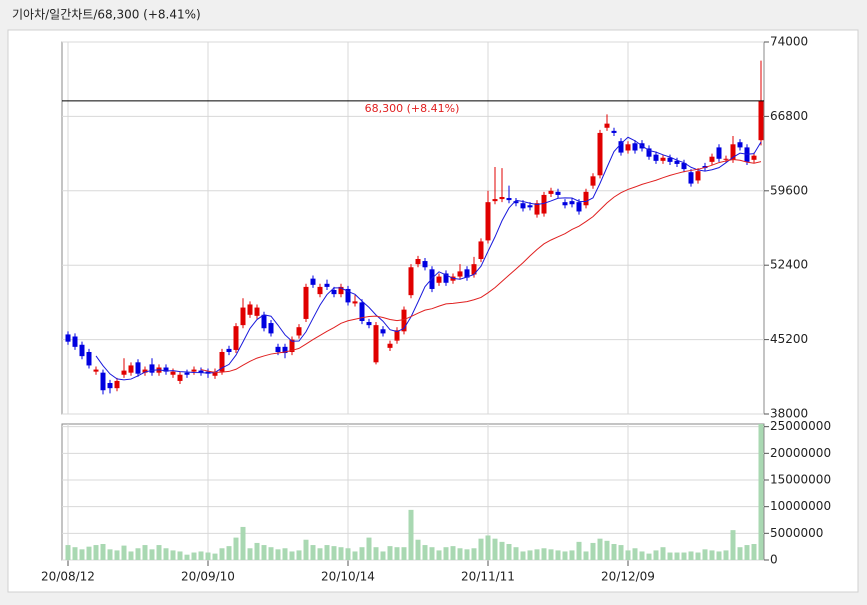  What do you see at coordinates (106, 15) in the screenshot?
I see `chart-title: 기아차/일간차트/68,300 (+8.41%)` at bounding box center [106, 15].